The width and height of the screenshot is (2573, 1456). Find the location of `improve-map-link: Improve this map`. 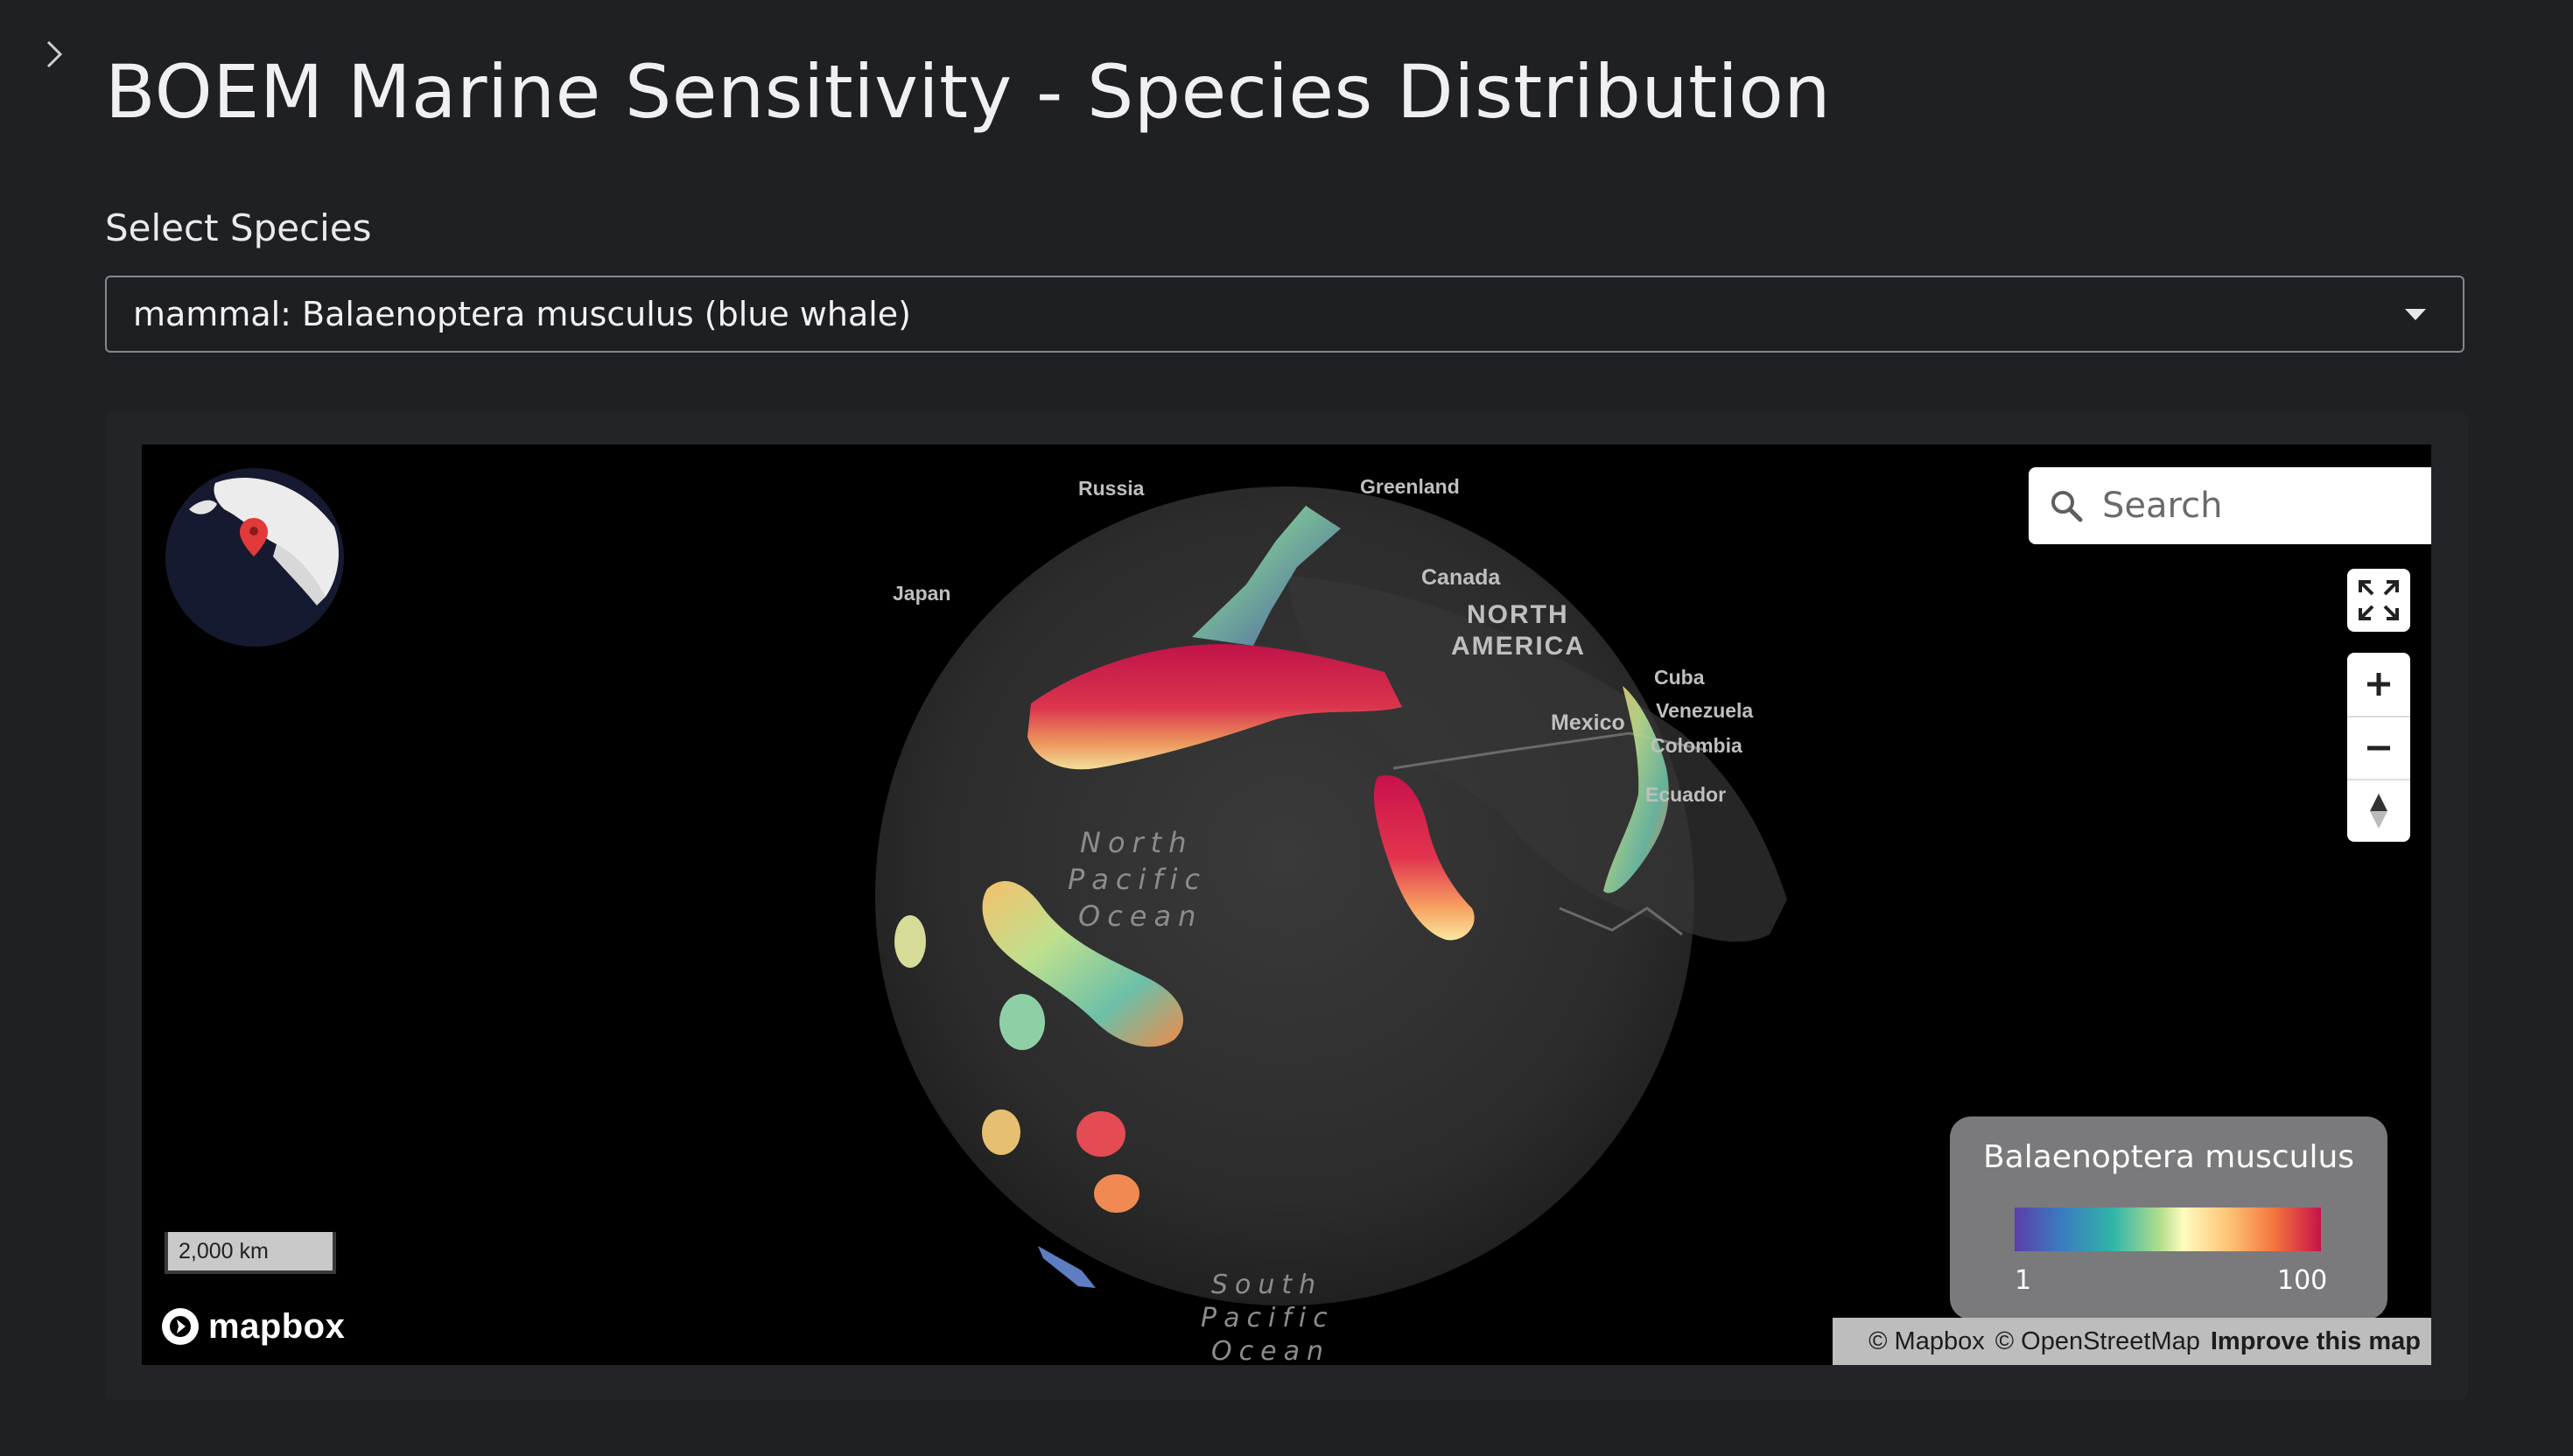

improve-map-link: Improve this map is located at coordinates (2315, 1340).